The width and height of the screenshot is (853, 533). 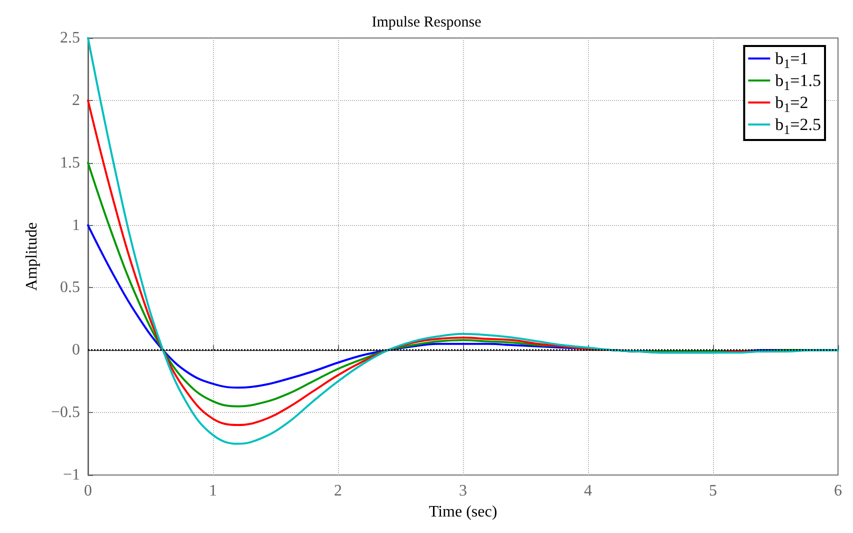 I want to click on x-tick-label: 2, so click(x=338, y=491).